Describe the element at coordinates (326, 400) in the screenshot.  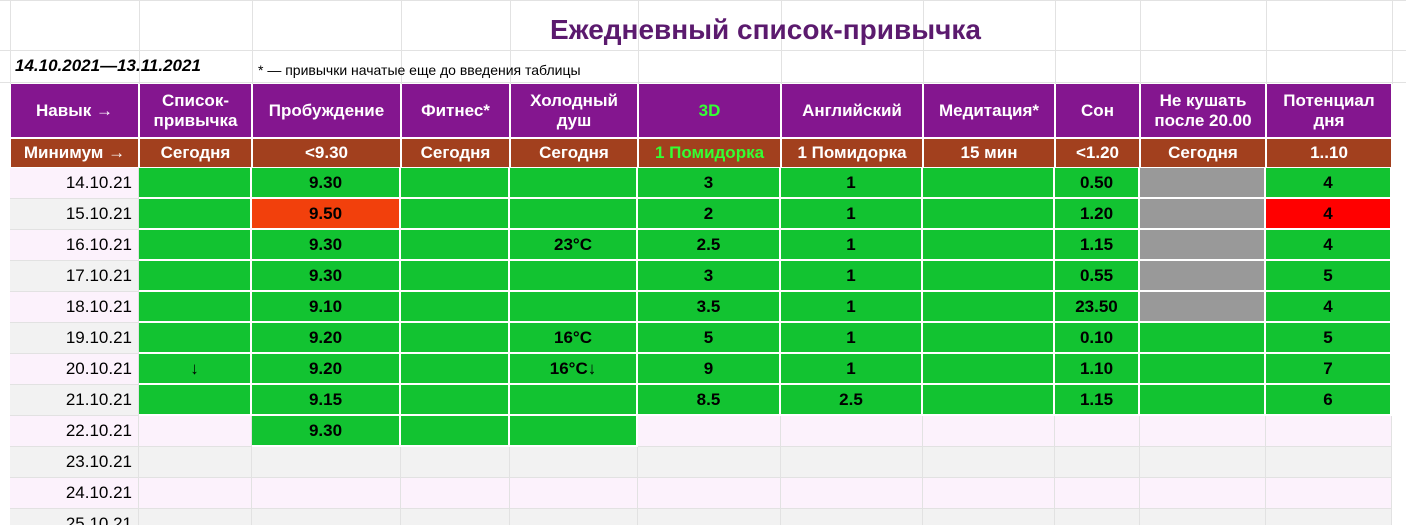
I see `data-cell: 9.15` at that location.